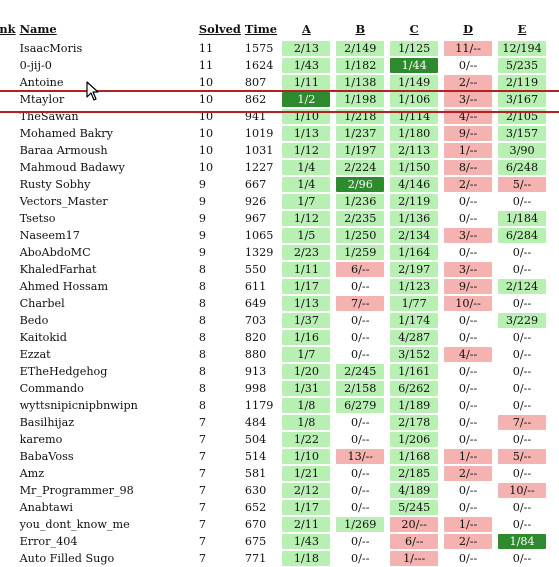  I want to click on problem-result-cell: 1/31, so click(306, 388).